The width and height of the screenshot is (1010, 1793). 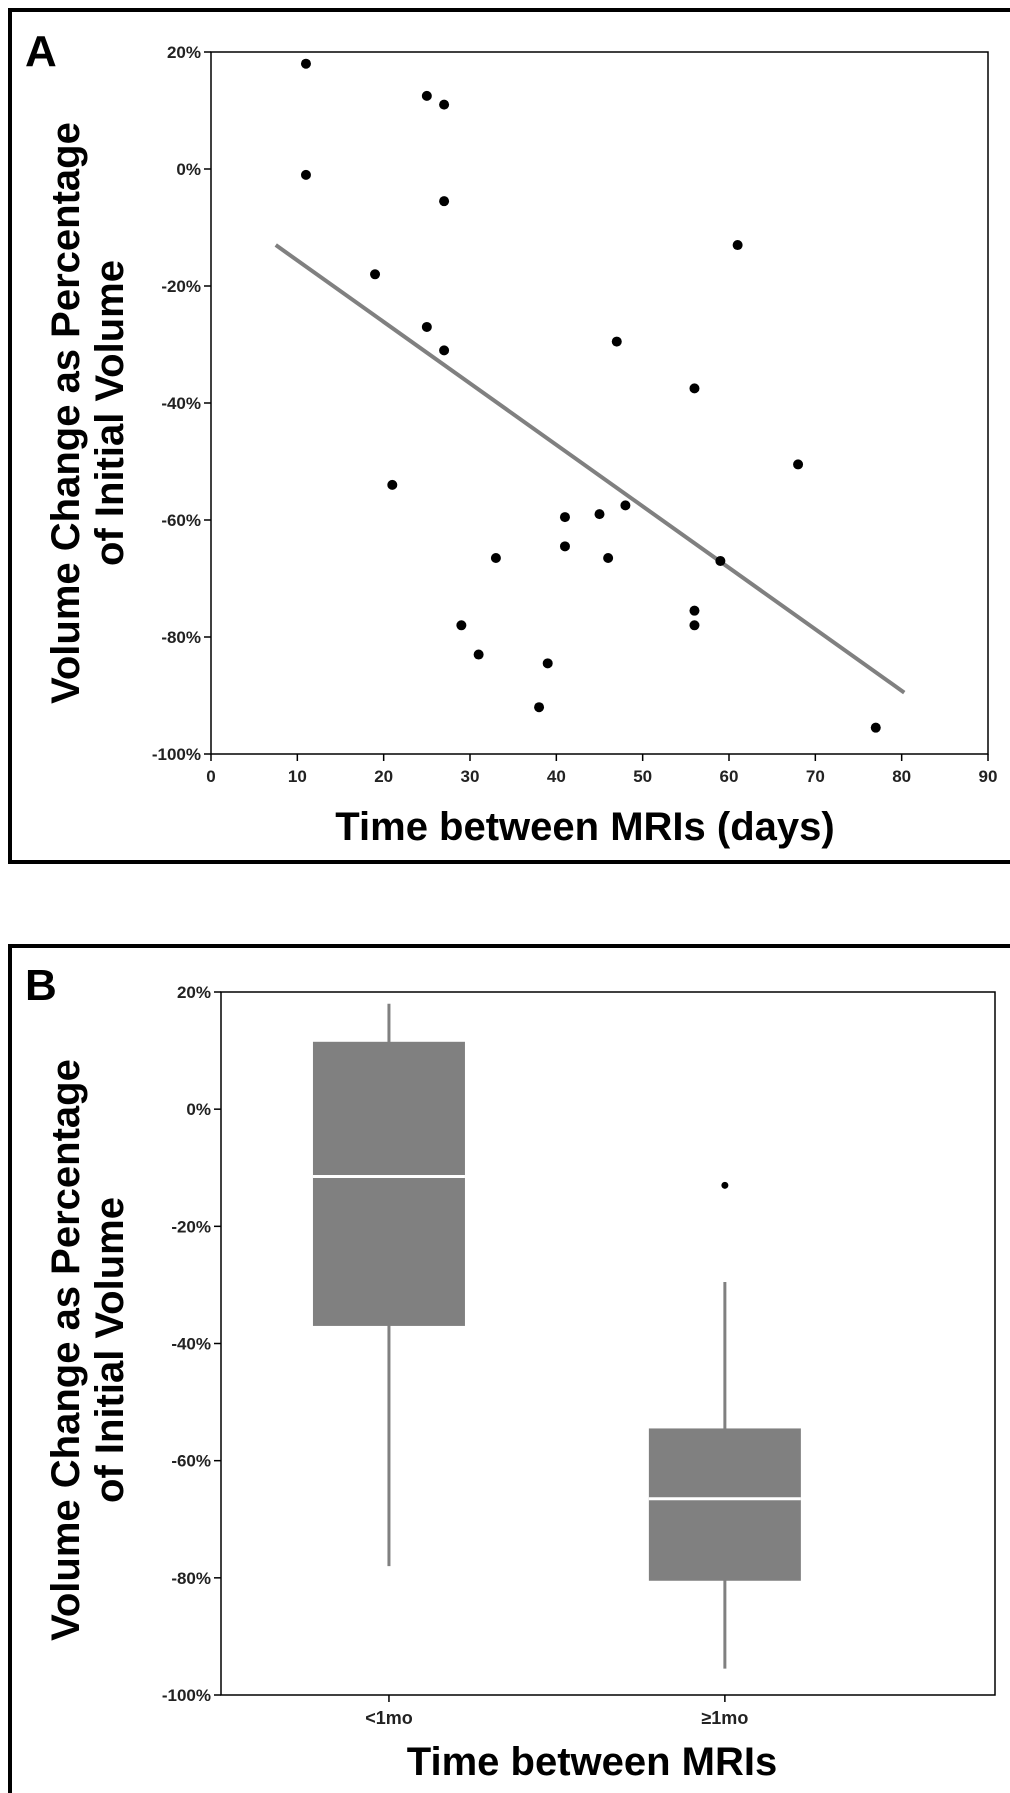 I want to click on panel-a-x-tick-label: 20, so click(x=383, y=776).